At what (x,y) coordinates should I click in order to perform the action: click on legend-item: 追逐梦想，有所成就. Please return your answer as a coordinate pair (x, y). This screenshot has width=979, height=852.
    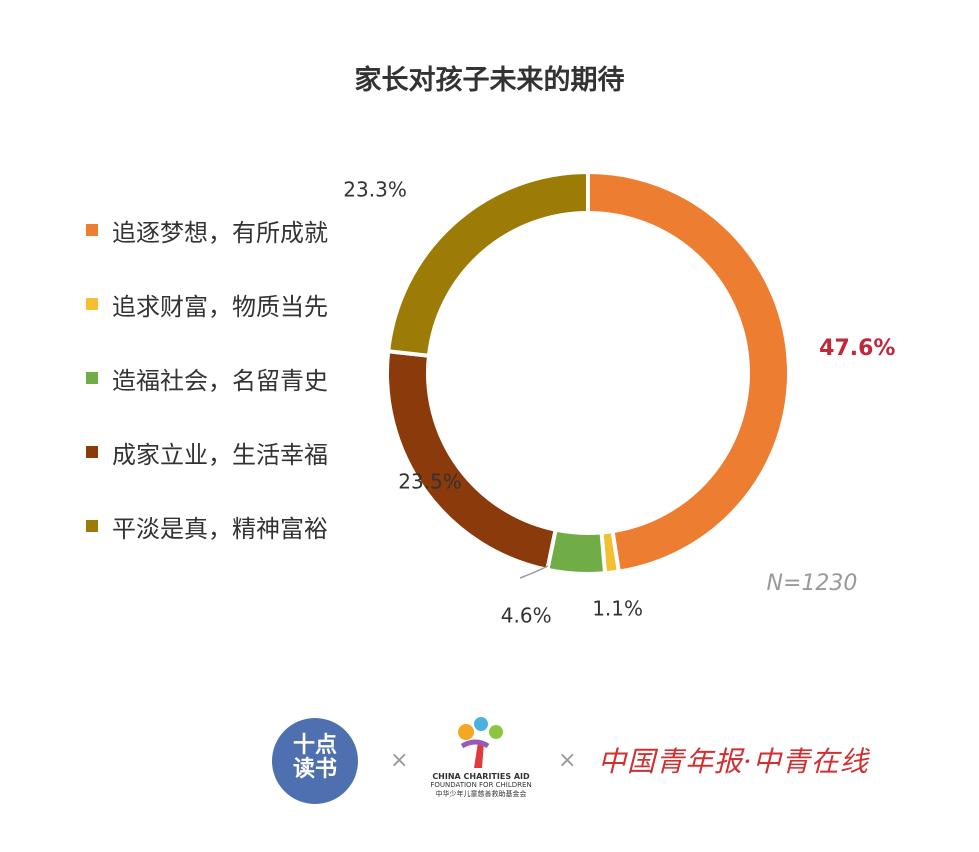
    Looking at the image, I should click on (207, 230).